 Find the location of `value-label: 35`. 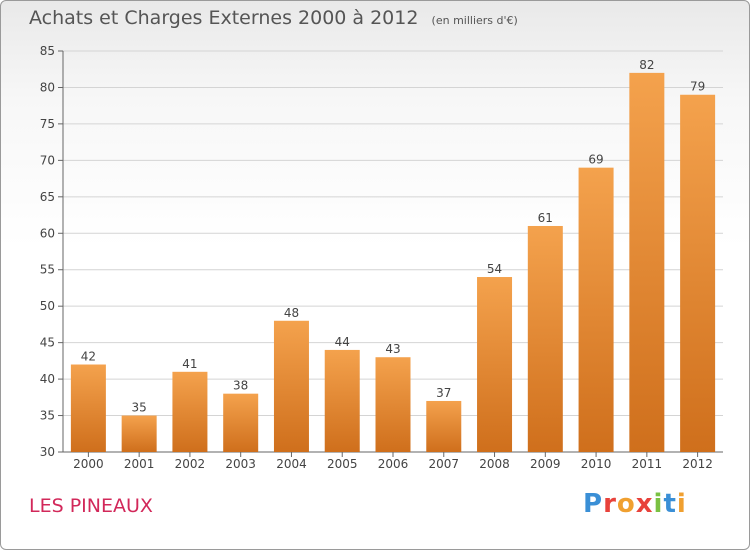

value-label: 35 is located at coordinates (139, 408).